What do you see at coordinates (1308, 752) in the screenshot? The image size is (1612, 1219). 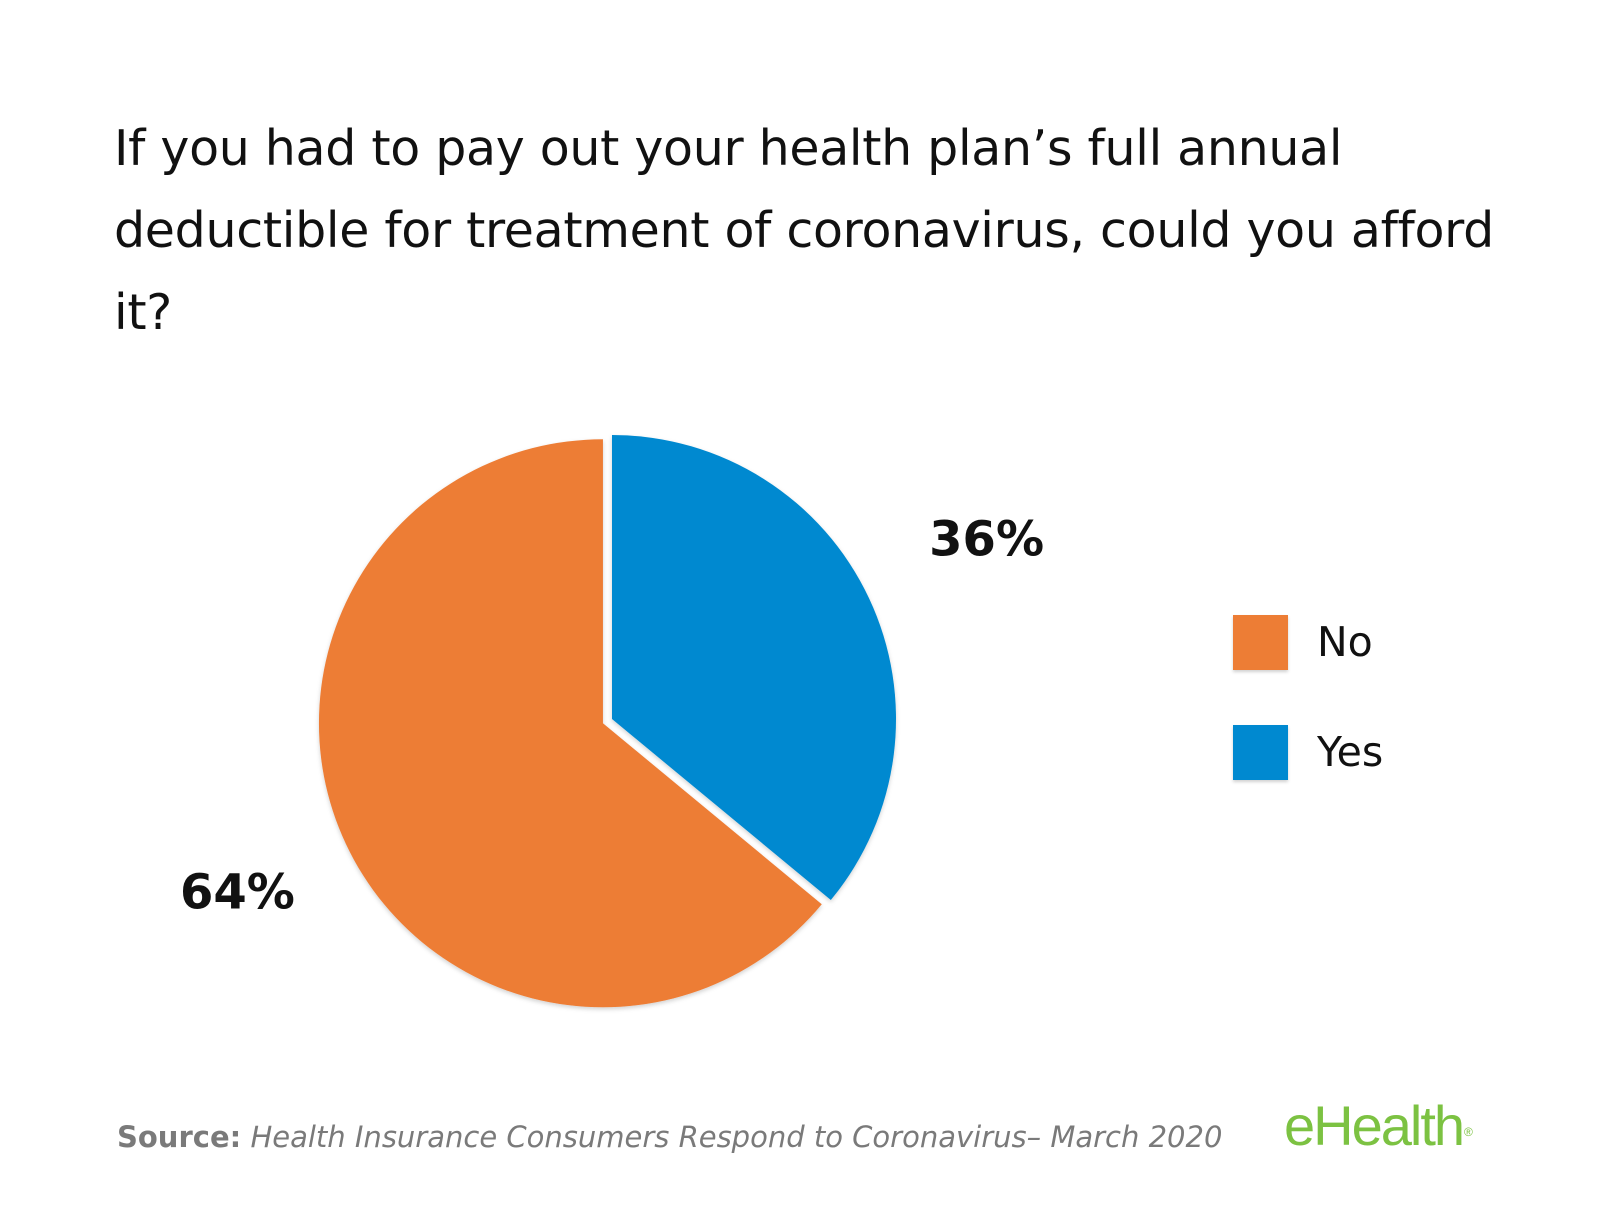 I see `legend-item-yes: Yes` at bounding box center [1308, 752].